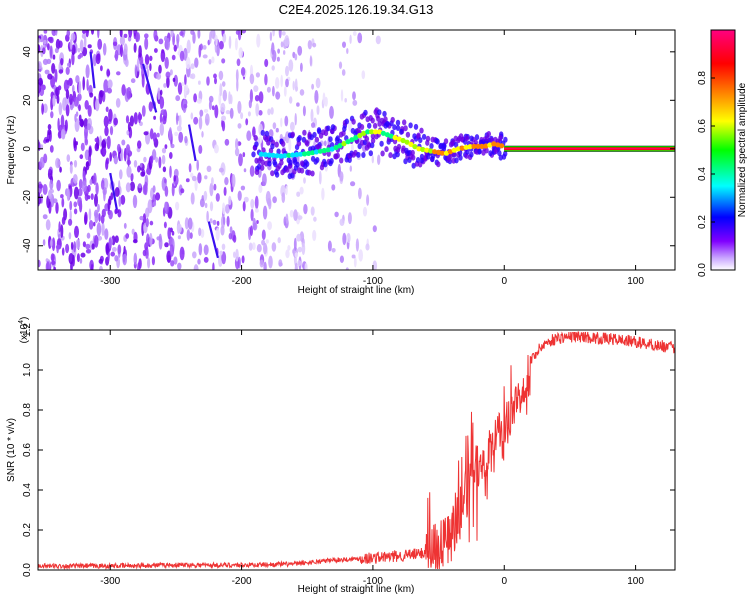  I want to click on noise-streak, so click(150, 88).